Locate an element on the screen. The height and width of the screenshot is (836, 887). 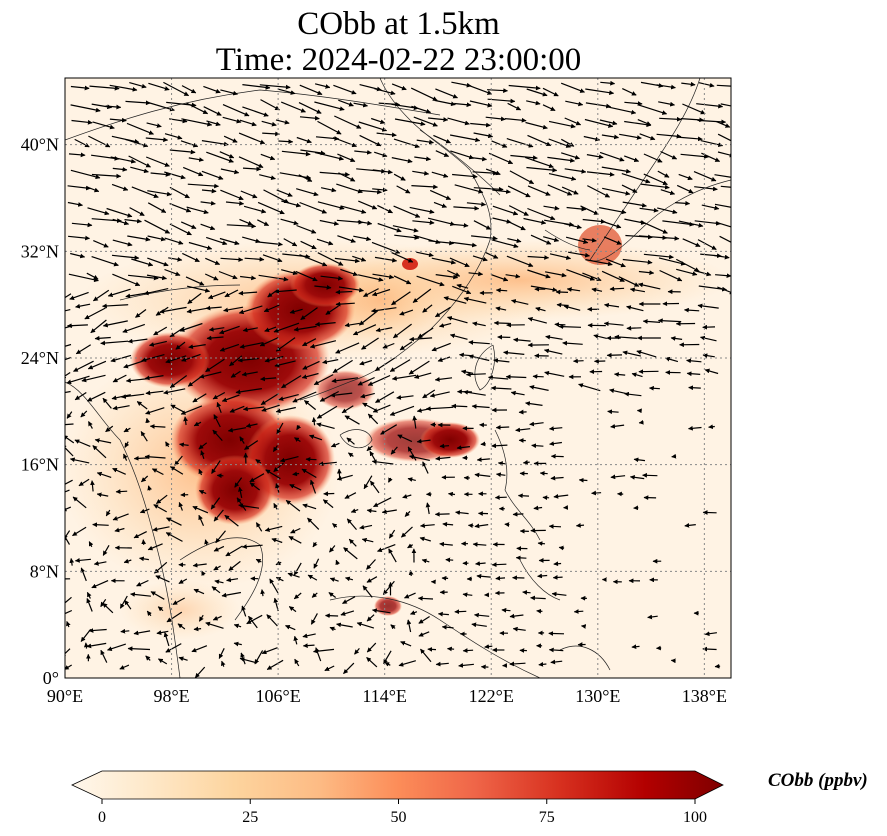
colorbar-label: CObb (ppbv) is located at coordinates (818, 780).